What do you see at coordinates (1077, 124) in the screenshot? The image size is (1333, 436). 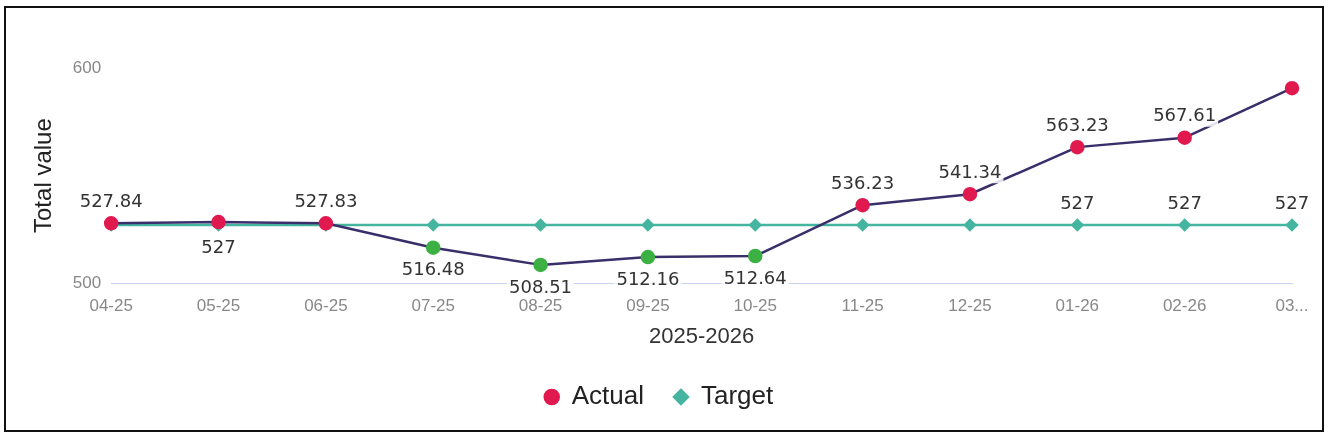 I see `data-label: 563.23` at bounding box center [1077, 124].